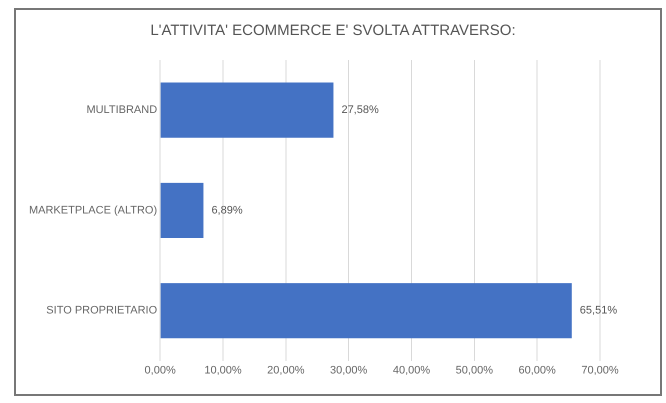  Describe the element at coordinates (360, 110) in the screenshot. I see `data-label: 27,58%` at that location.